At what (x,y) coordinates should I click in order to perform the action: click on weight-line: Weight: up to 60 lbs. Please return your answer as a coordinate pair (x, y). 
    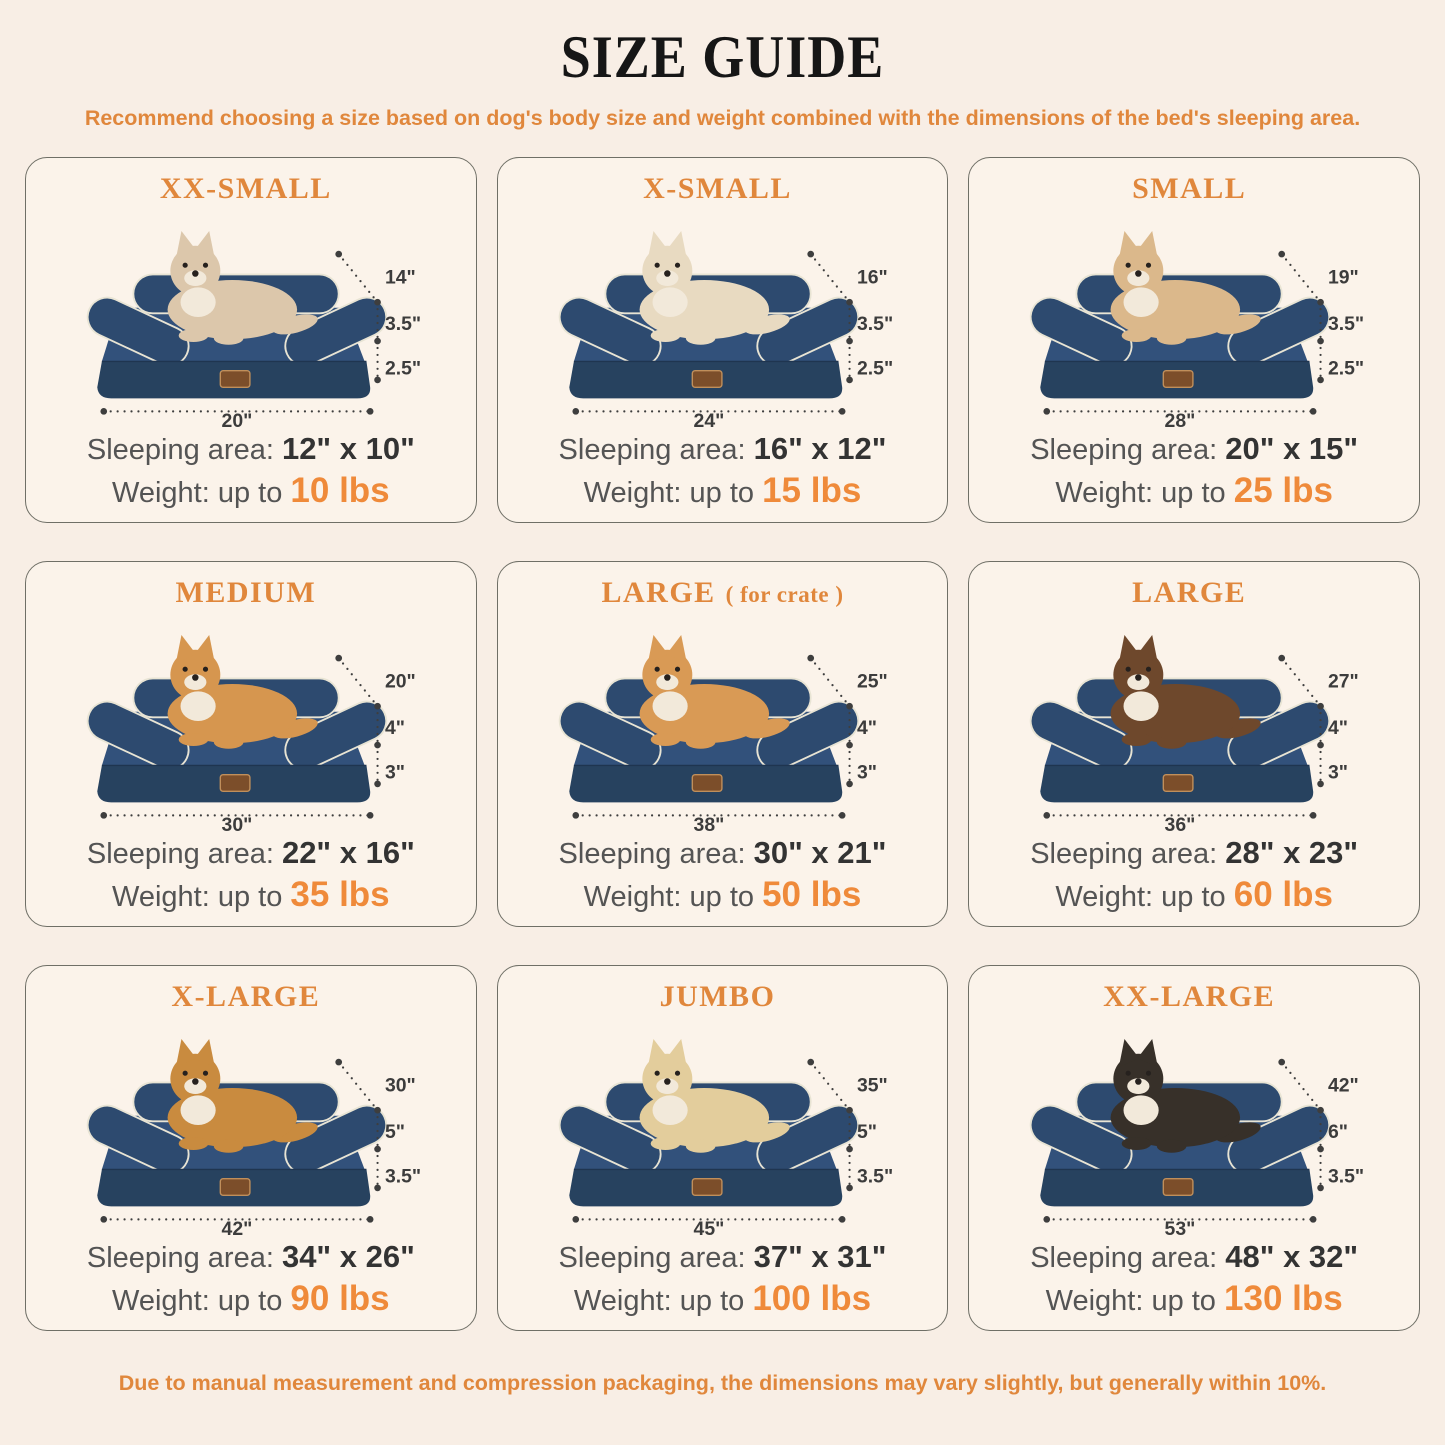
    Looking at the image, I should click on (1194, 894).